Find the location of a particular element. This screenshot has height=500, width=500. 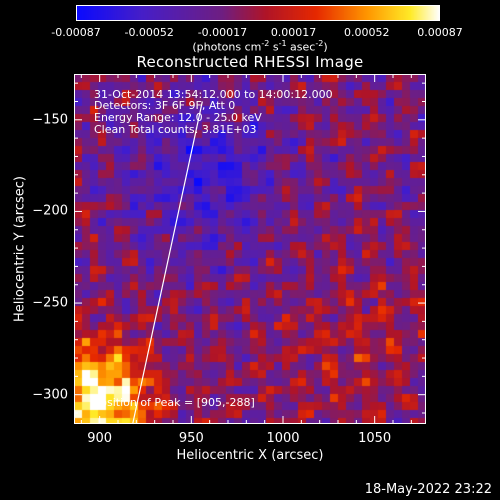

colorbar-units: (photons cm-2 s-1 asec-2) is located at coordinates (260, 46).